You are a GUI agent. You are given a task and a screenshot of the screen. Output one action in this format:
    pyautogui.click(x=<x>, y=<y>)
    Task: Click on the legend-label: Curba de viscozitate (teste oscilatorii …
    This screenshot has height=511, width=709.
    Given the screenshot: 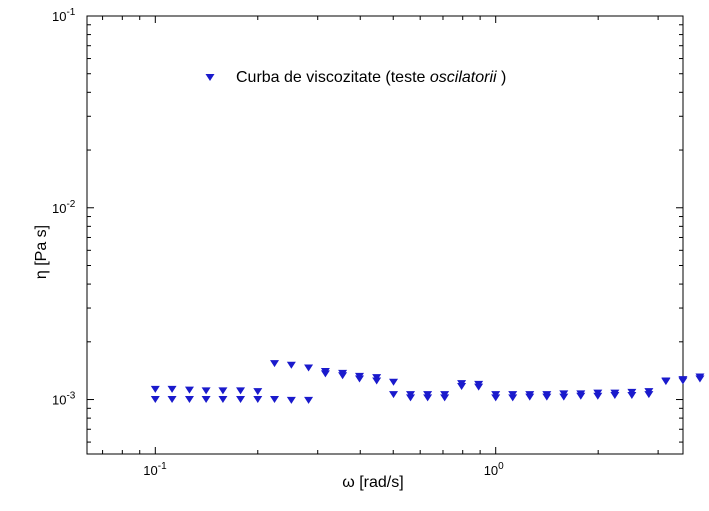 What is the action you would take?
    pyautogui.click(x=371, y=77)
    